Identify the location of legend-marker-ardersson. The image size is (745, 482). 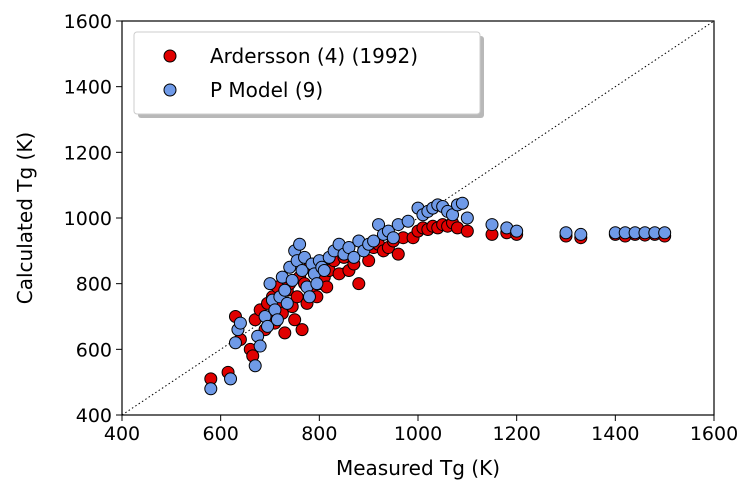
(170, 56).